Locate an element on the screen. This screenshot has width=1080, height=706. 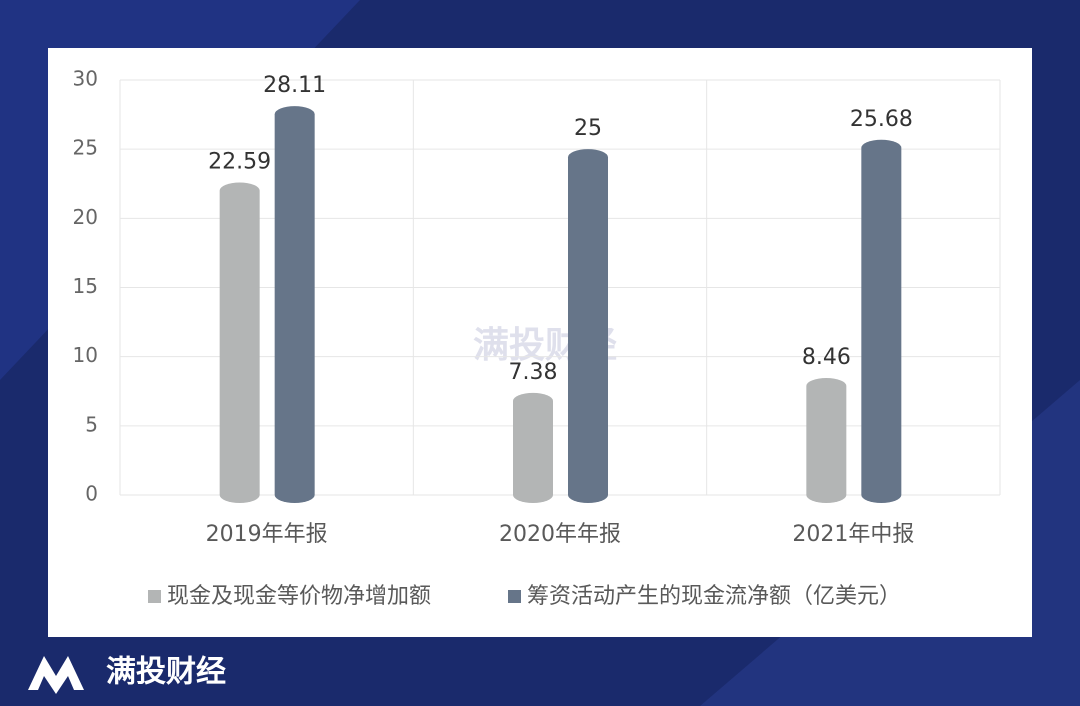
x-tick-label: 2021年中报 is located at coordinates (853, 534).